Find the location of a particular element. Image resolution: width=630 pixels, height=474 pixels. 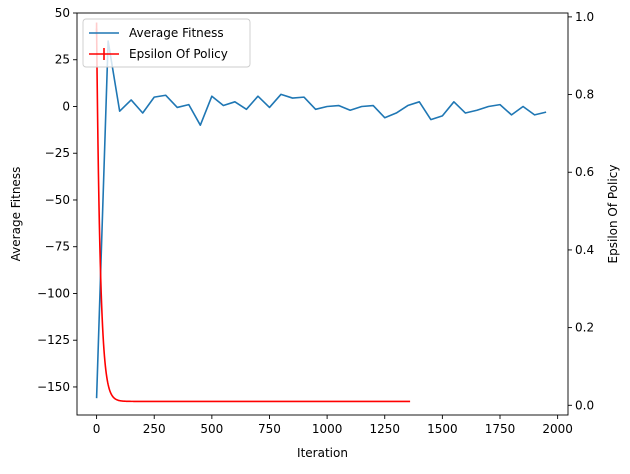

right-y-tick-label: 0.2 is located at coordinates (584, 328).